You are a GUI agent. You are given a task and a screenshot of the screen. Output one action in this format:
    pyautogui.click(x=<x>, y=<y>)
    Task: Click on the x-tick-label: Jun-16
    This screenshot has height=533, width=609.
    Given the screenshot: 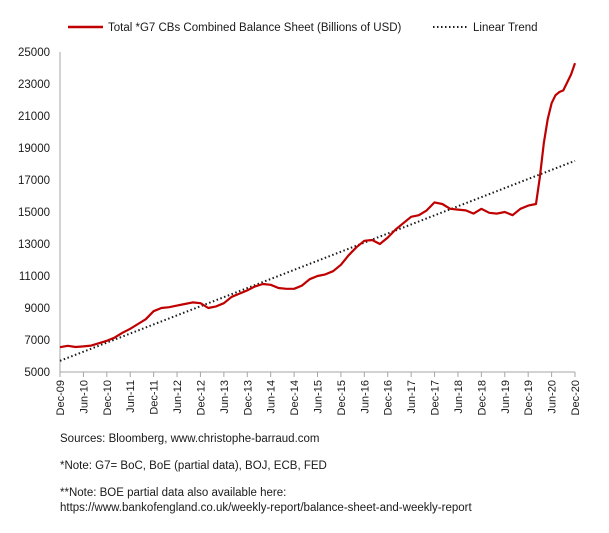 What is the action you would take?
    pyautogui.click(x=365, y=397)
    